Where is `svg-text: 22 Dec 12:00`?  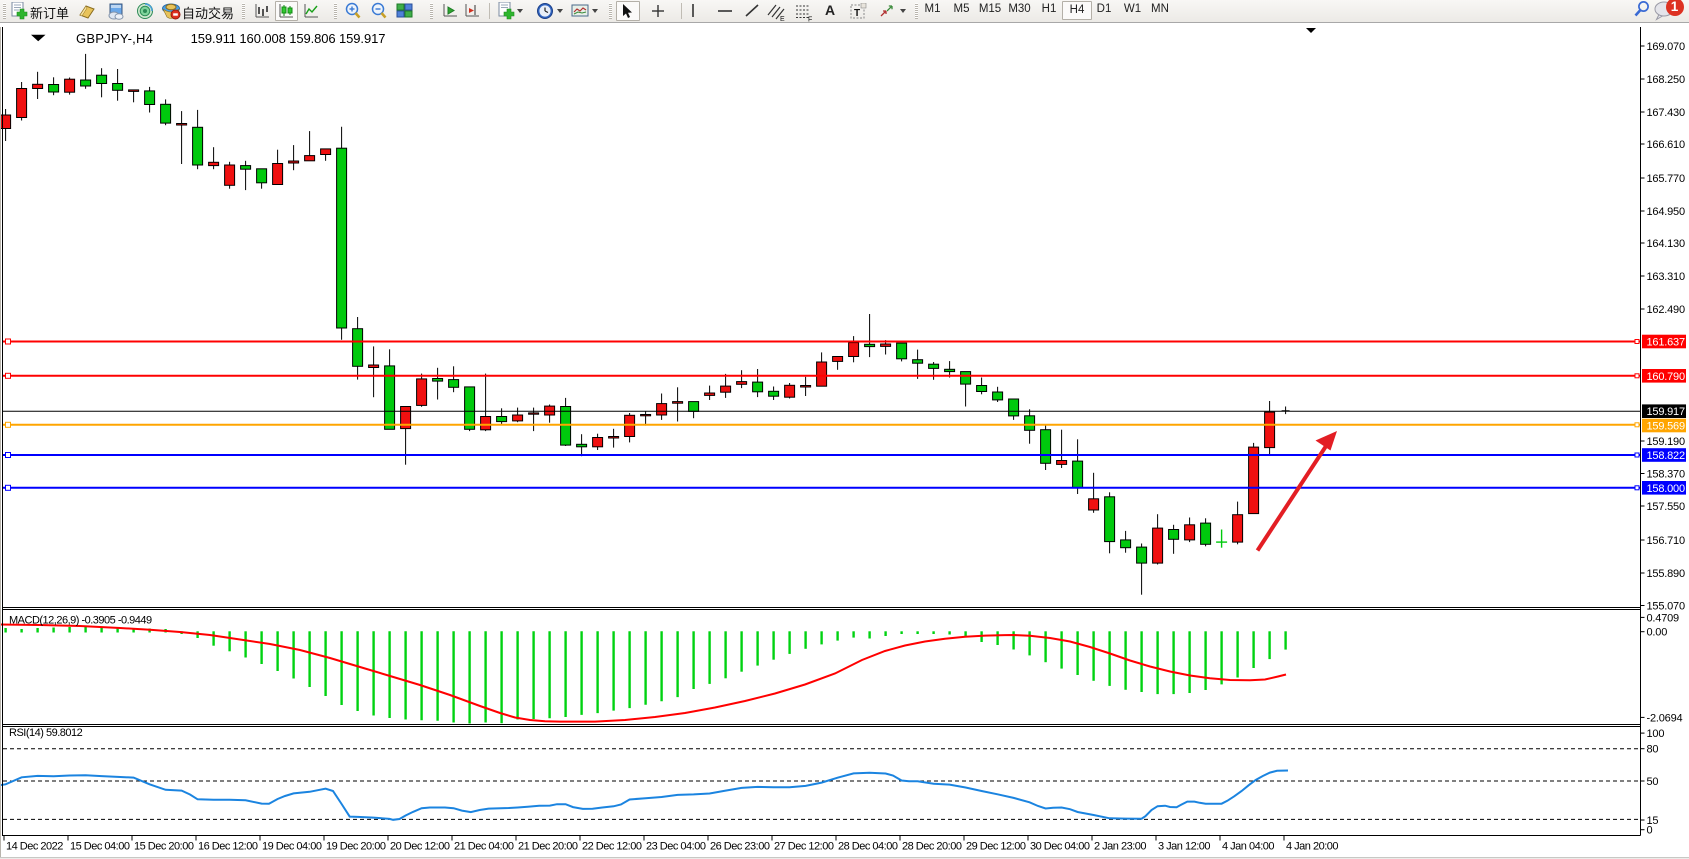 svg-text: 22 Dec 12:00 is located at coordinates (612, 847).